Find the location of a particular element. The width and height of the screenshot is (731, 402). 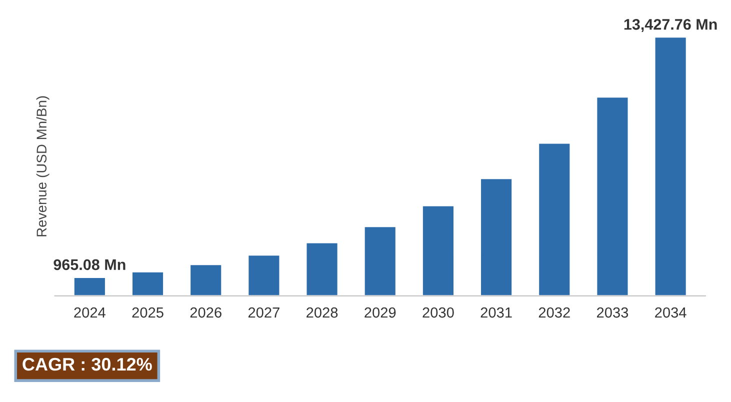

x-tick-label: 2028 is located at coordinates (322, 312).